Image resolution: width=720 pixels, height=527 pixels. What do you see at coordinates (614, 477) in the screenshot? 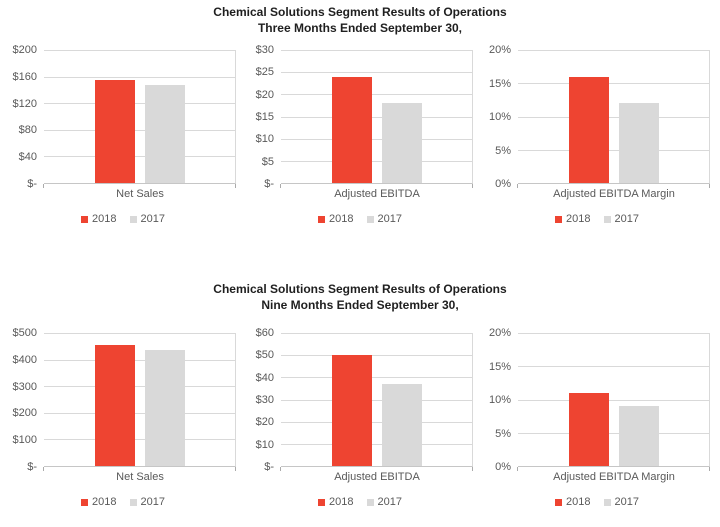
I see `category-label: Adjusted EBITDA Margin` at bounding box center [614, 477].